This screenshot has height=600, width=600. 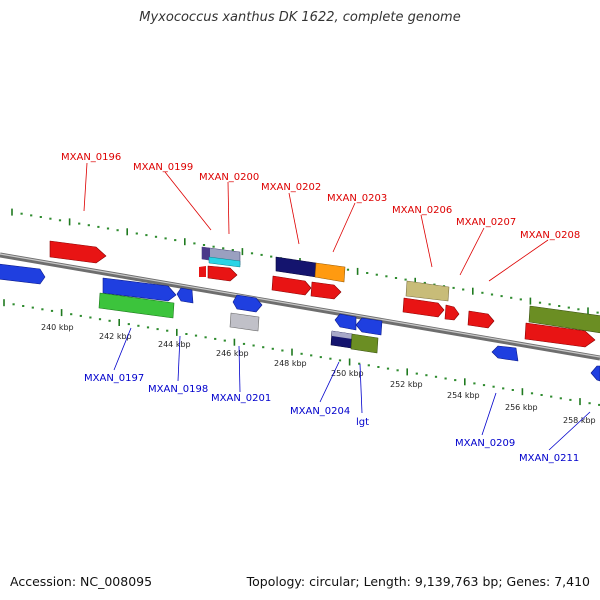 What do you see at coordinates (291, 187) in the screenshot?
I see `gene-label: MXAN_0202` at bounding box center [291, 187].